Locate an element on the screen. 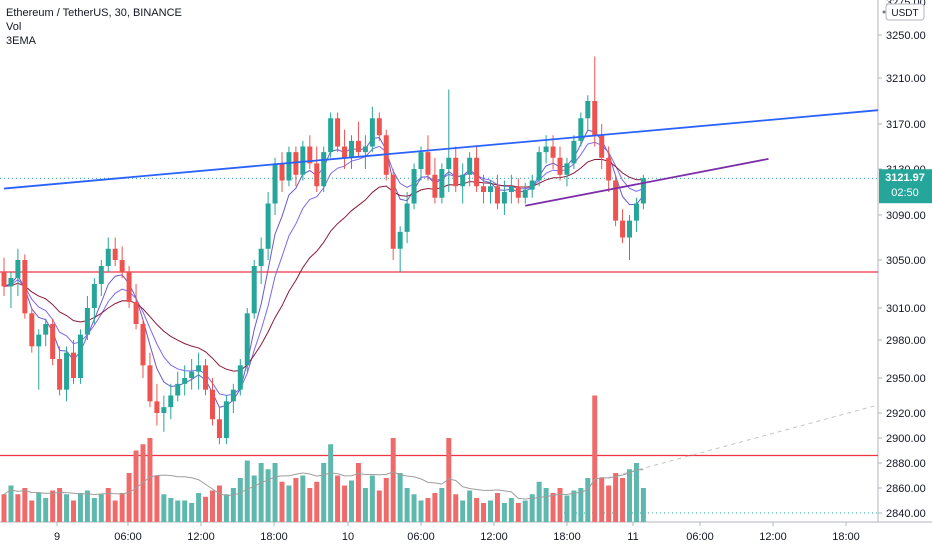  symbol-title: Ethereum / TetherUS, 30, BINANCE is located at coordinates (94, 13).